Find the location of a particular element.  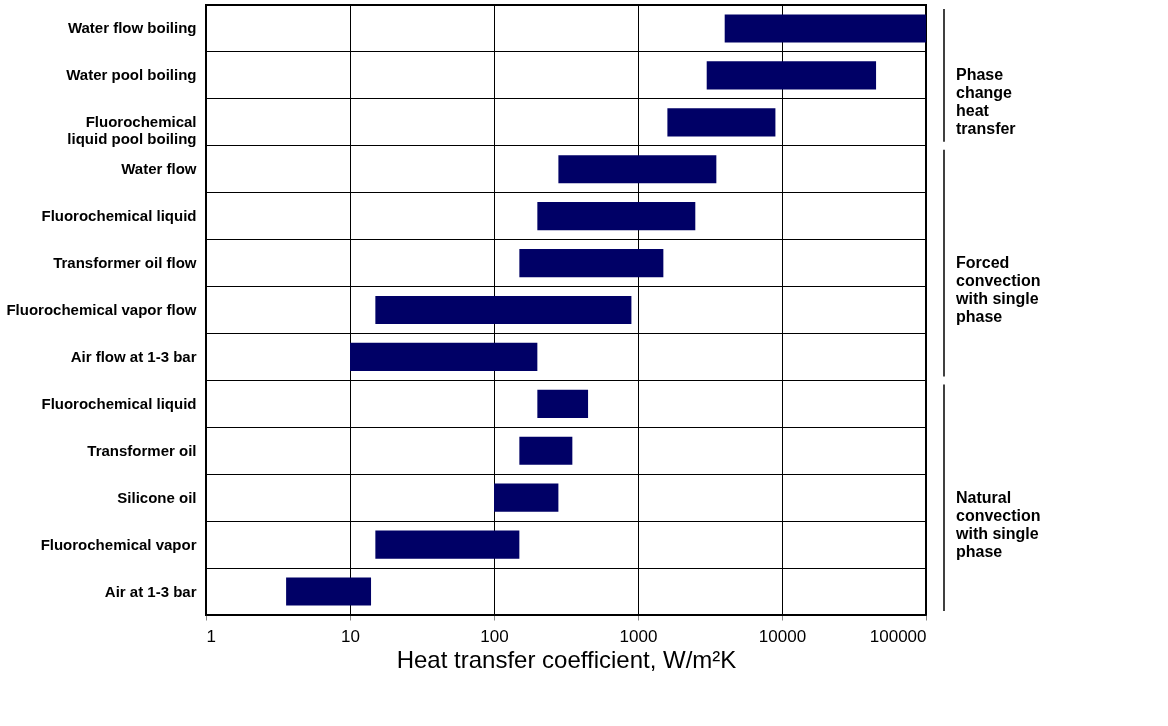

x-tick-label: 1000 is located at coordinates (638, 636).